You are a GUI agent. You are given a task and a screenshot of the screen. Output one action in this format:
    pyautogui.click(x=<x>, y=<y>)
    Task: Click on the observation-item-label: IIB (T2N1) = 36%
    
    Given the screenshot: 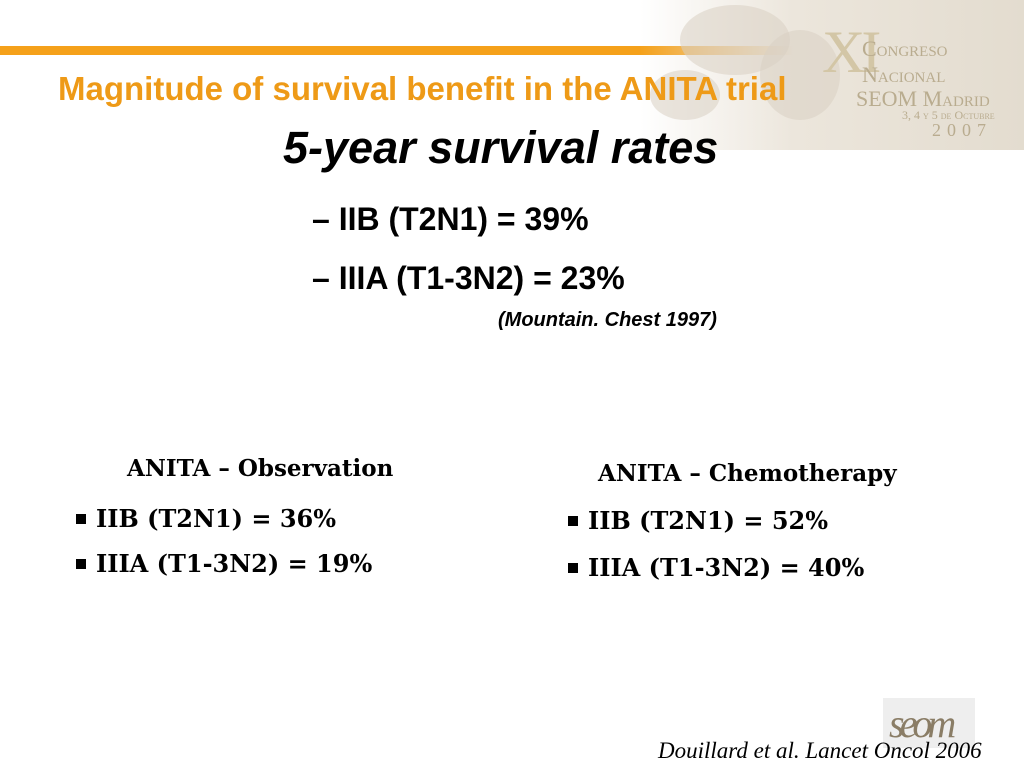 What is the action you would take?
    pyautogui.click(x=216, y=518)
    